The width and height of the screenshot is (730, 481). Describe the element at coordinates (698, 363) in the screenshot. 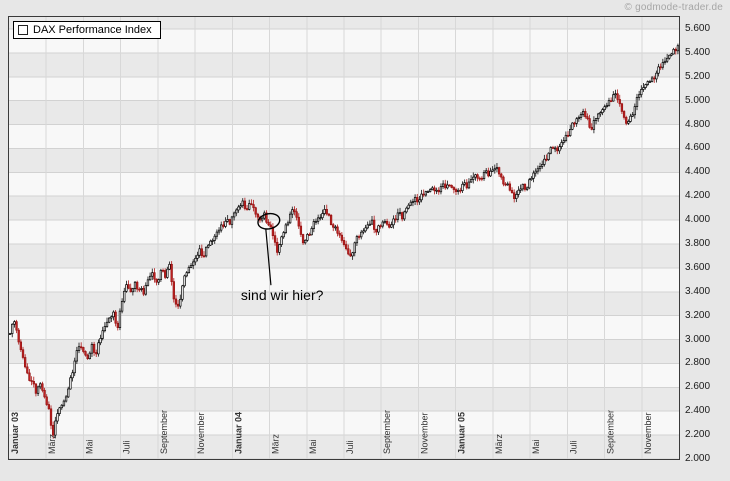

I see `y-axis-label: 2.800` at that location.